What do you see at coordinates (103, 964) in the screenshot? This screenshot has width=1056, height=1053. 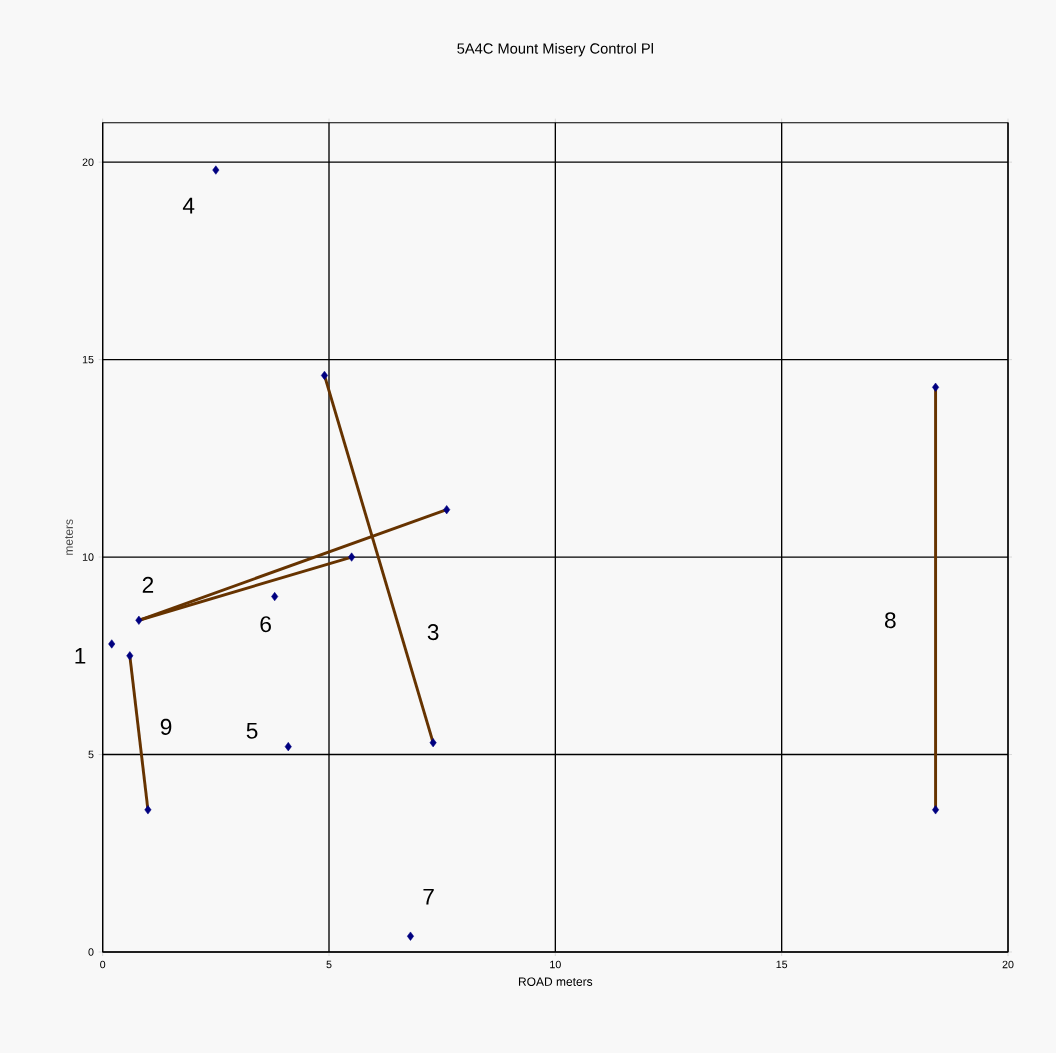 I see `x-tick-label: 0` at bounding box center [103, 964].